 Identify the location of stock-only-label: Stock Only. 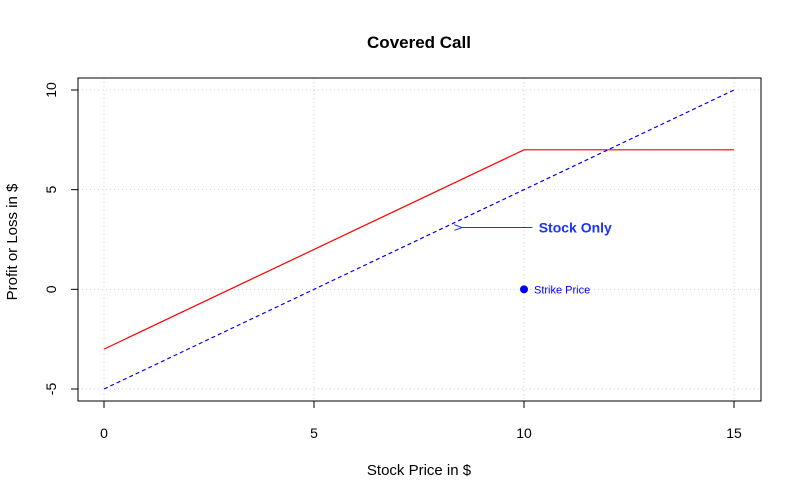
(575, 228).